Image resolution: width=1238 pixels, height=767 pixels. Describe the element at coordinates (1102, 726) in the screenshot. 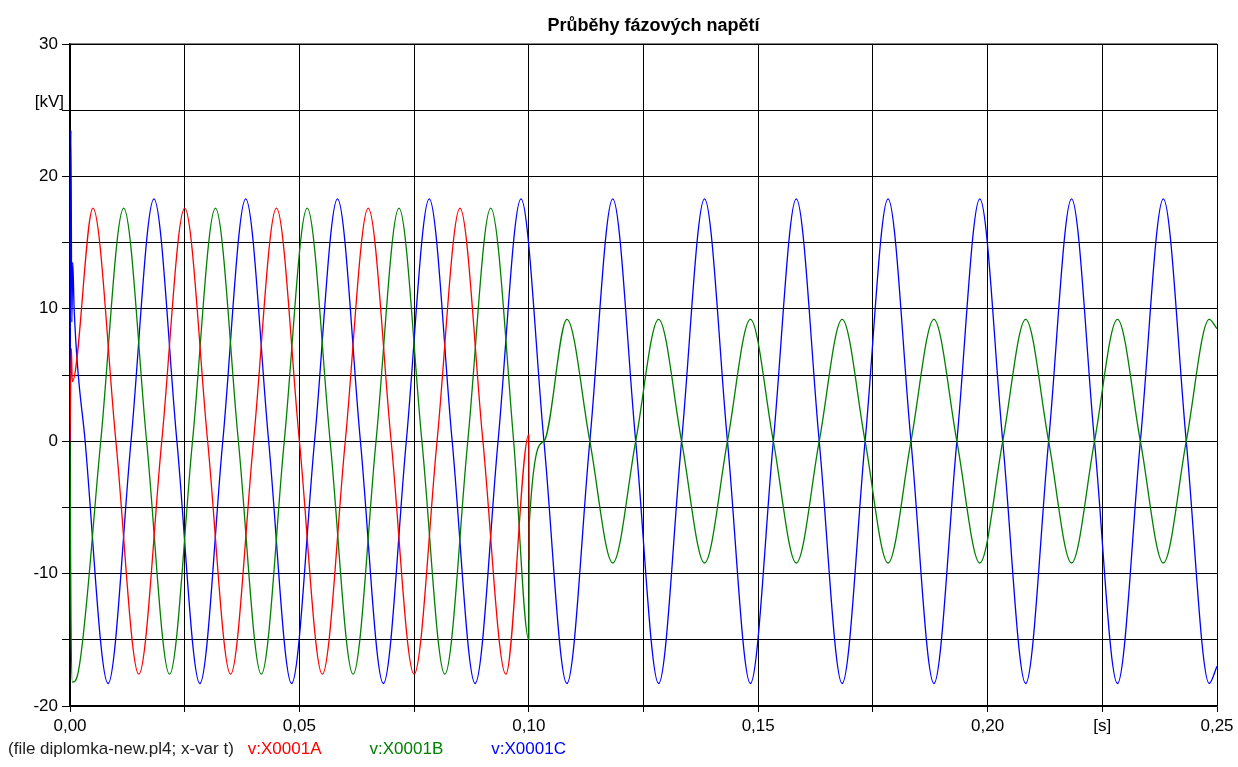

I see `x-axis-title: [s]` at that location.